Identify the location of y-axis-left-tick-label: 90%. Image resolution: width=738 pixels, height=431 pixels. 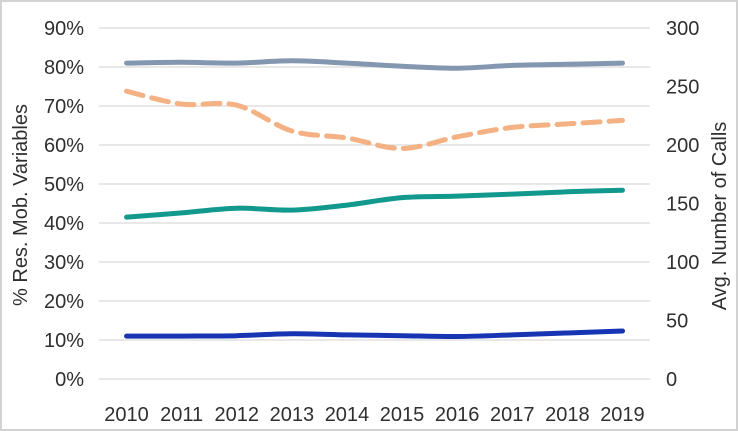
(64, 29).